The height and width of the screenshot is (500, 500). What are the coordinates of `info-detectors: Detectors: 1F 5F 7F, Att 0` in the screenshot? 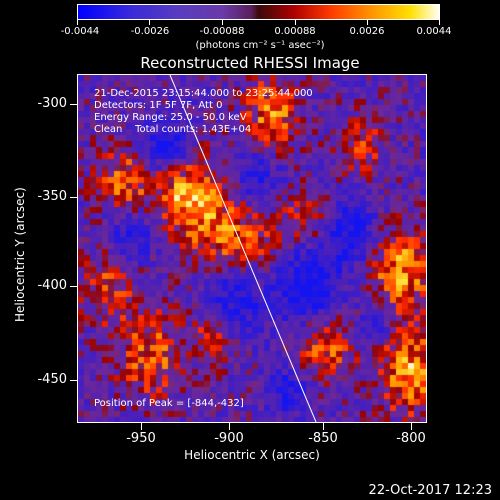 It's located at (158, 105).